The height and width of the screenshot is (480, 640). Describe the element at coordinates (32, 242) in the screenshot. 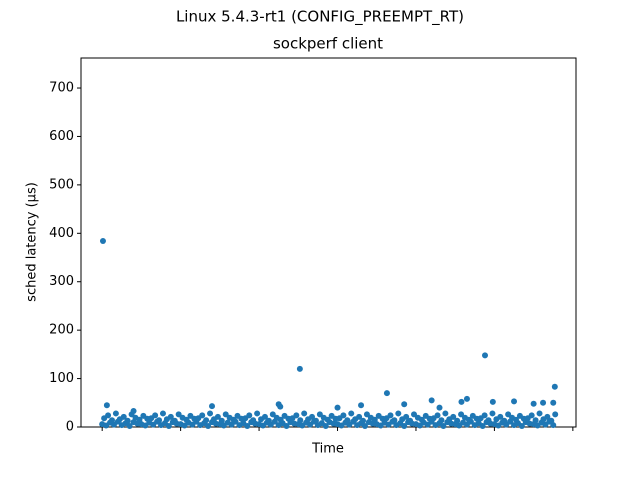

I see `y-axis-label: sched latency (µs)` at that location.